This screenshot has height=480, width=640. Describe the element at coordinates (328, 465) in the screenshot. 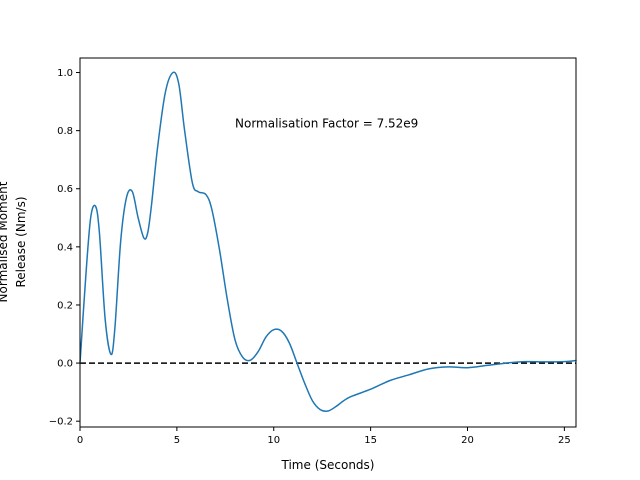

I see `x-axis-label: Time (Seconds)` at that location.